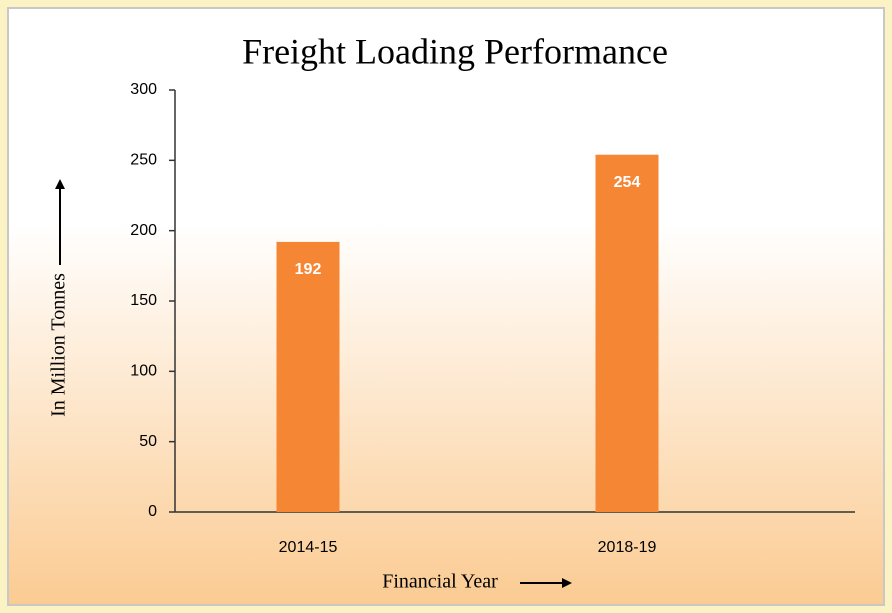 The height and width of the screenshot is (613, 892). I want to click on y-arrow-head, so click(60, 184).